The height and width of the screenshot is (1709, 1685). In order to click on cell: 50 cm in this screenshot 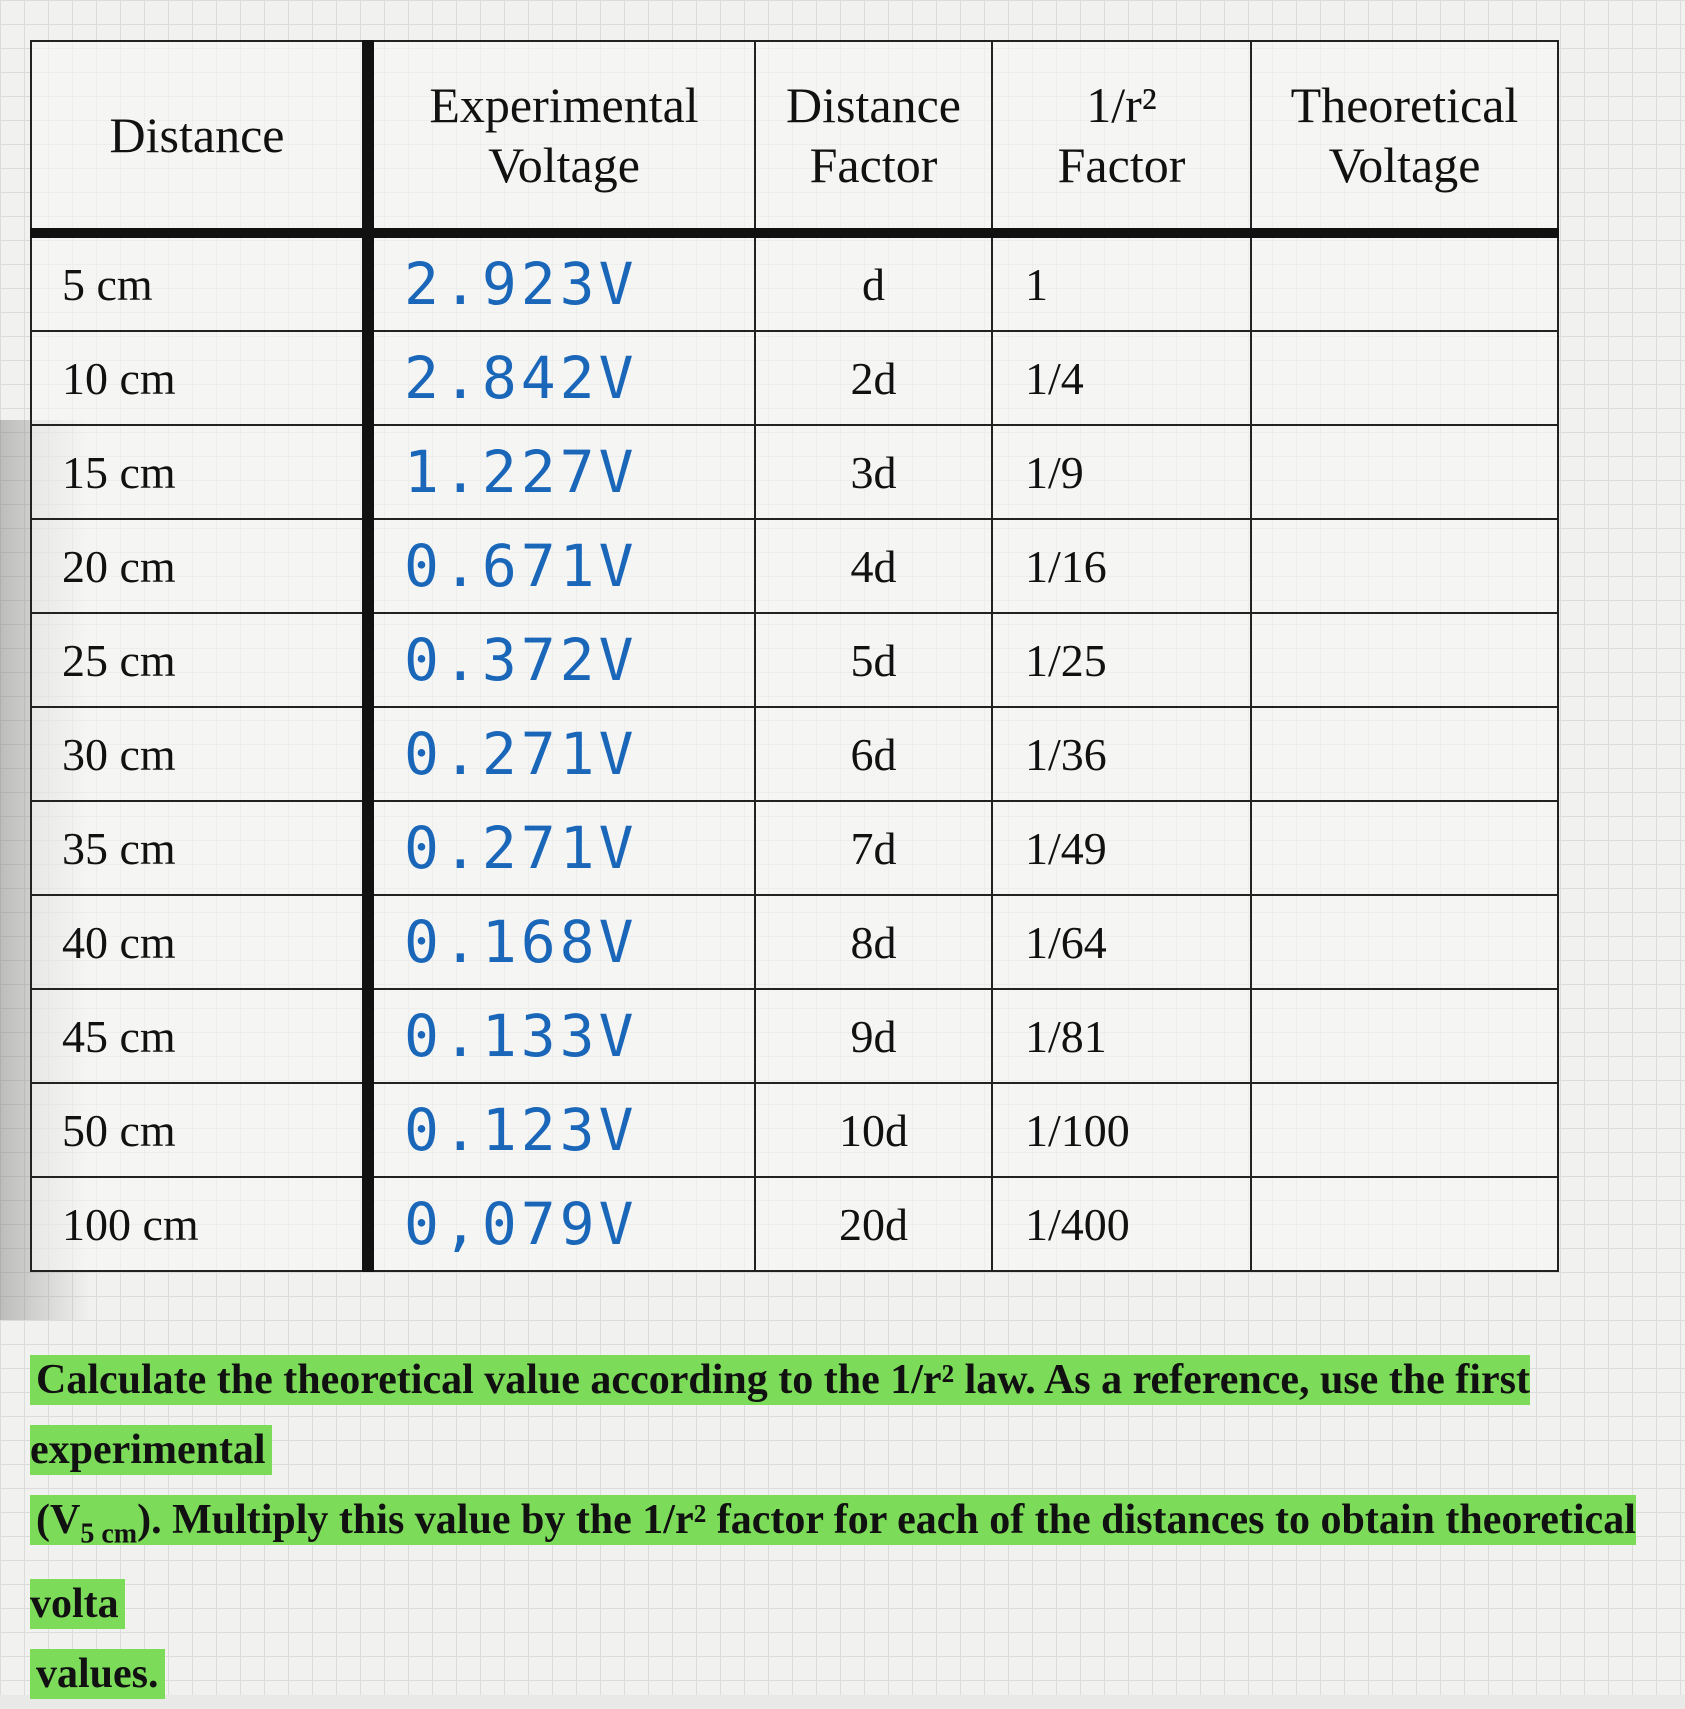, I will do `click(202, 1130)`.